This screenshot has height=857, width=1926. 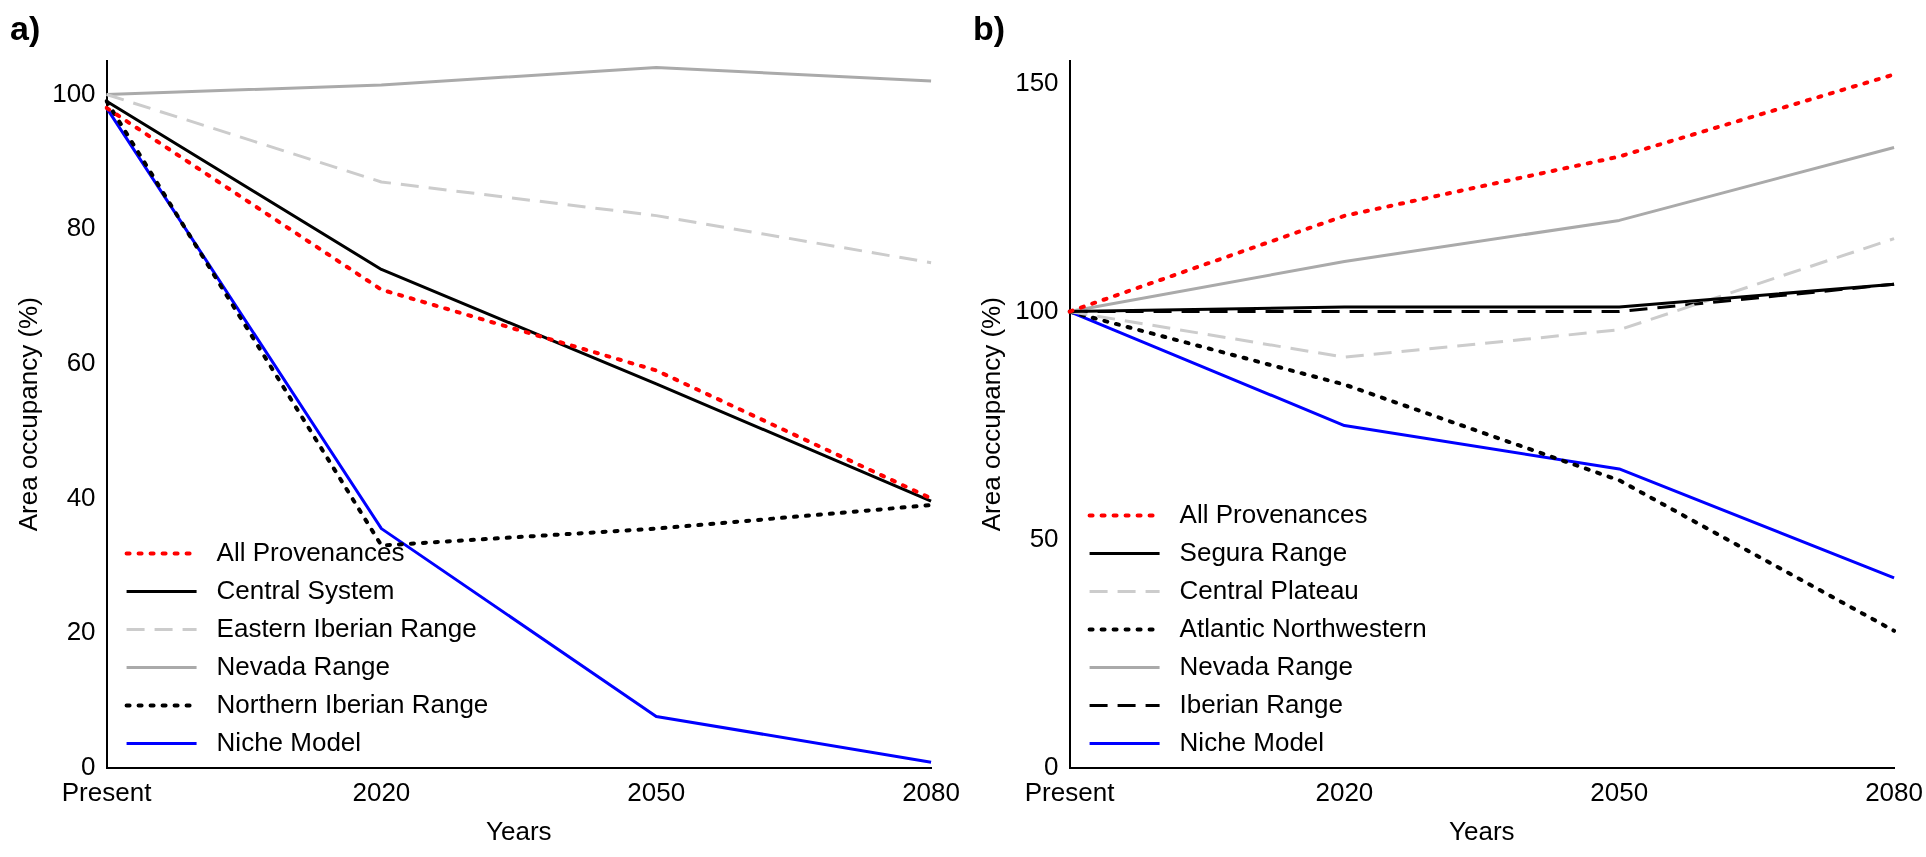 What do you see at coordinates (81, 496) in the screenshot?
I see `y-tick-label: 40` at bounding box center [81, 496].